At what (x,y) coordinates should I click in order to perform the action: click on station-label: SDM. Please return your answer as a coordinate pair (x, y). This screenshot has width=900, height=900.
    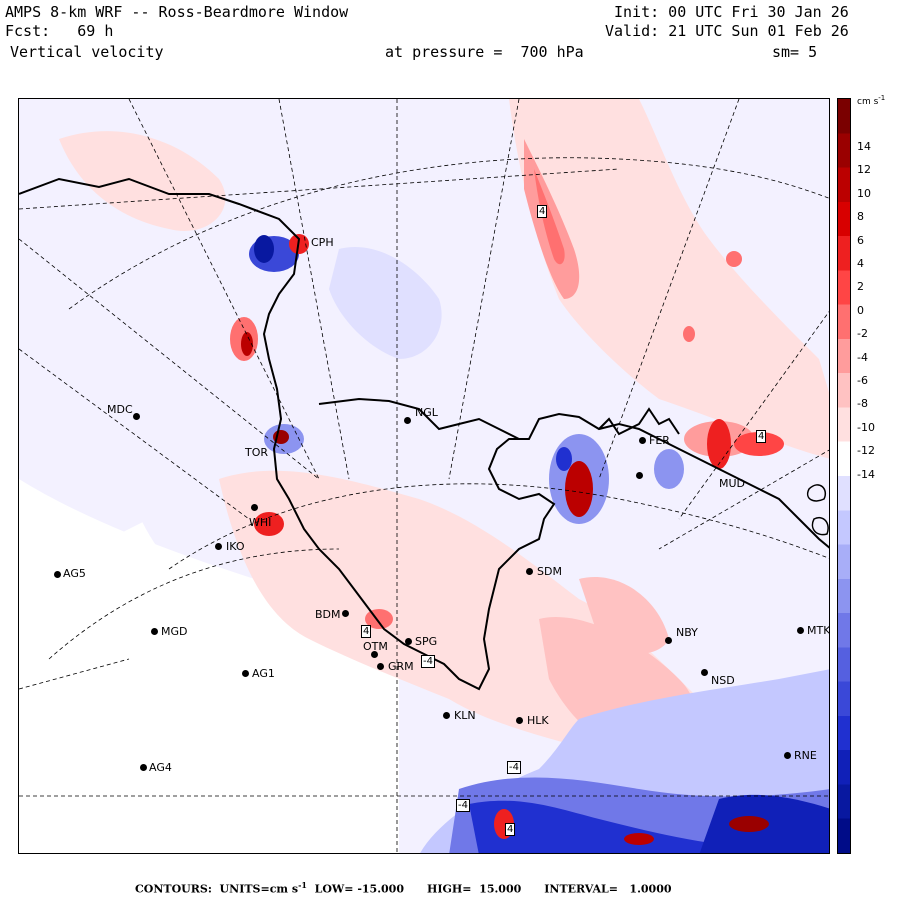
    Looking at the image, I should click on (549, 571).